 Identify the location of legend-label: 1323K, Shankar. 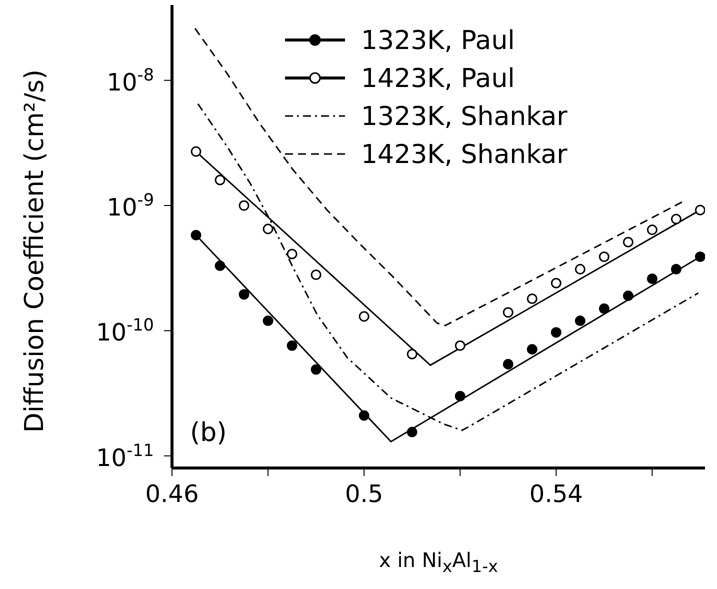
(464, 117).